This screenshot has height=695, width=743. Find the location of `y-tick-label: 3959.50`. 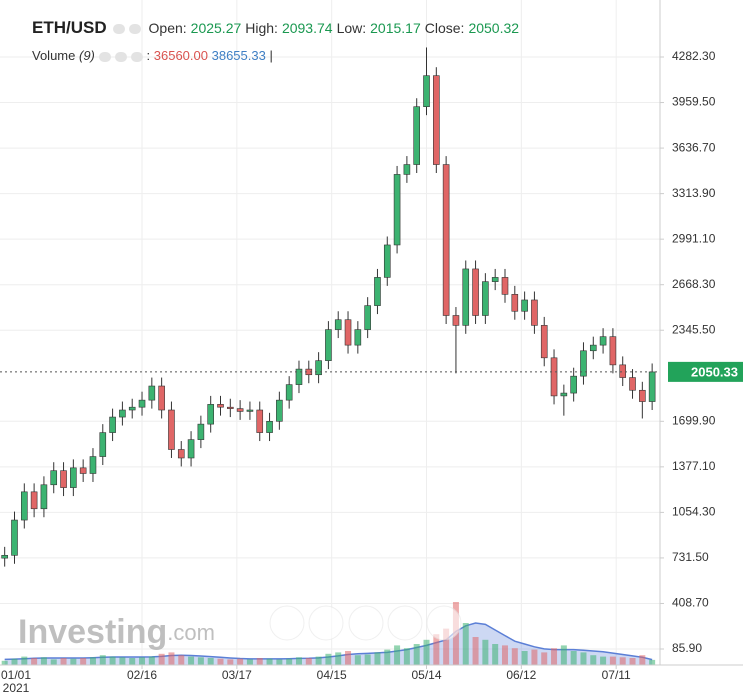

y-tick-label: 3959.50 is located at coordinates (694, 102).